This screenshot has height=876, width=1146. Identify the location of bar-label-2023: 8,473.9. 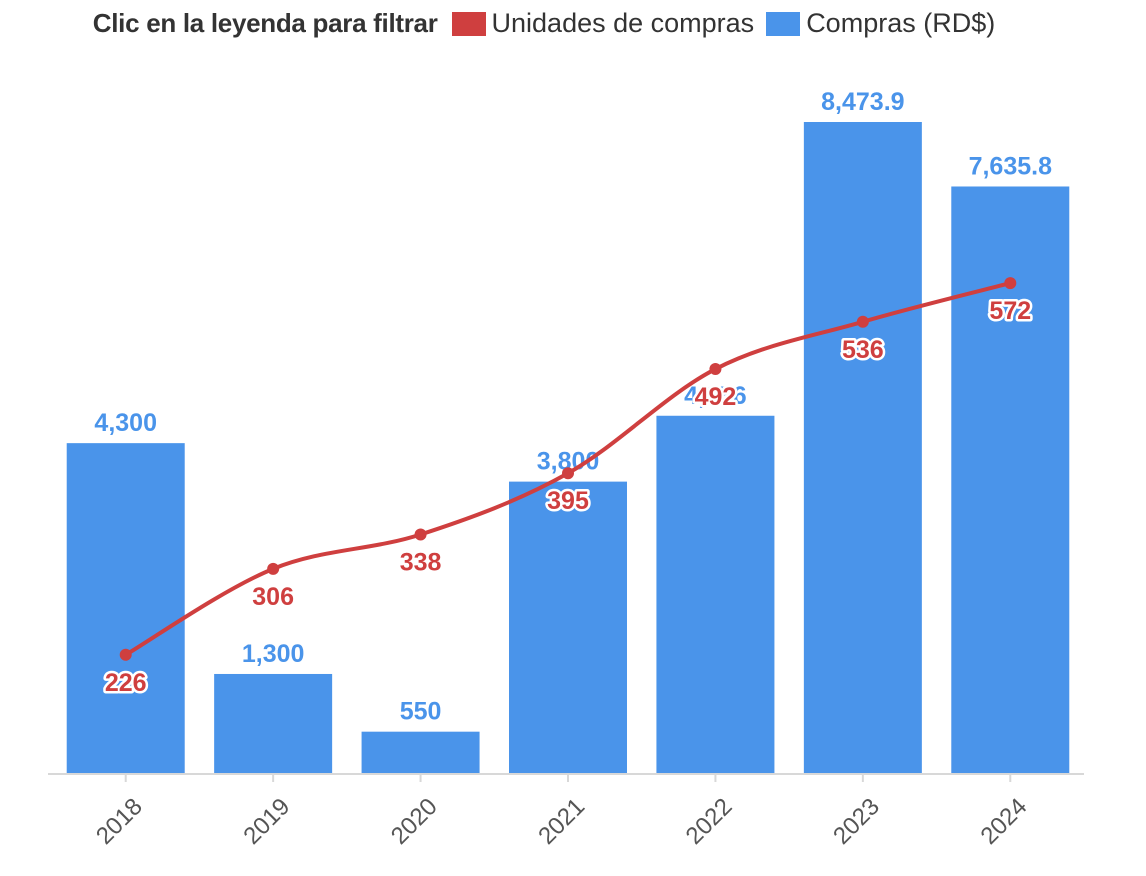
(862, 102).